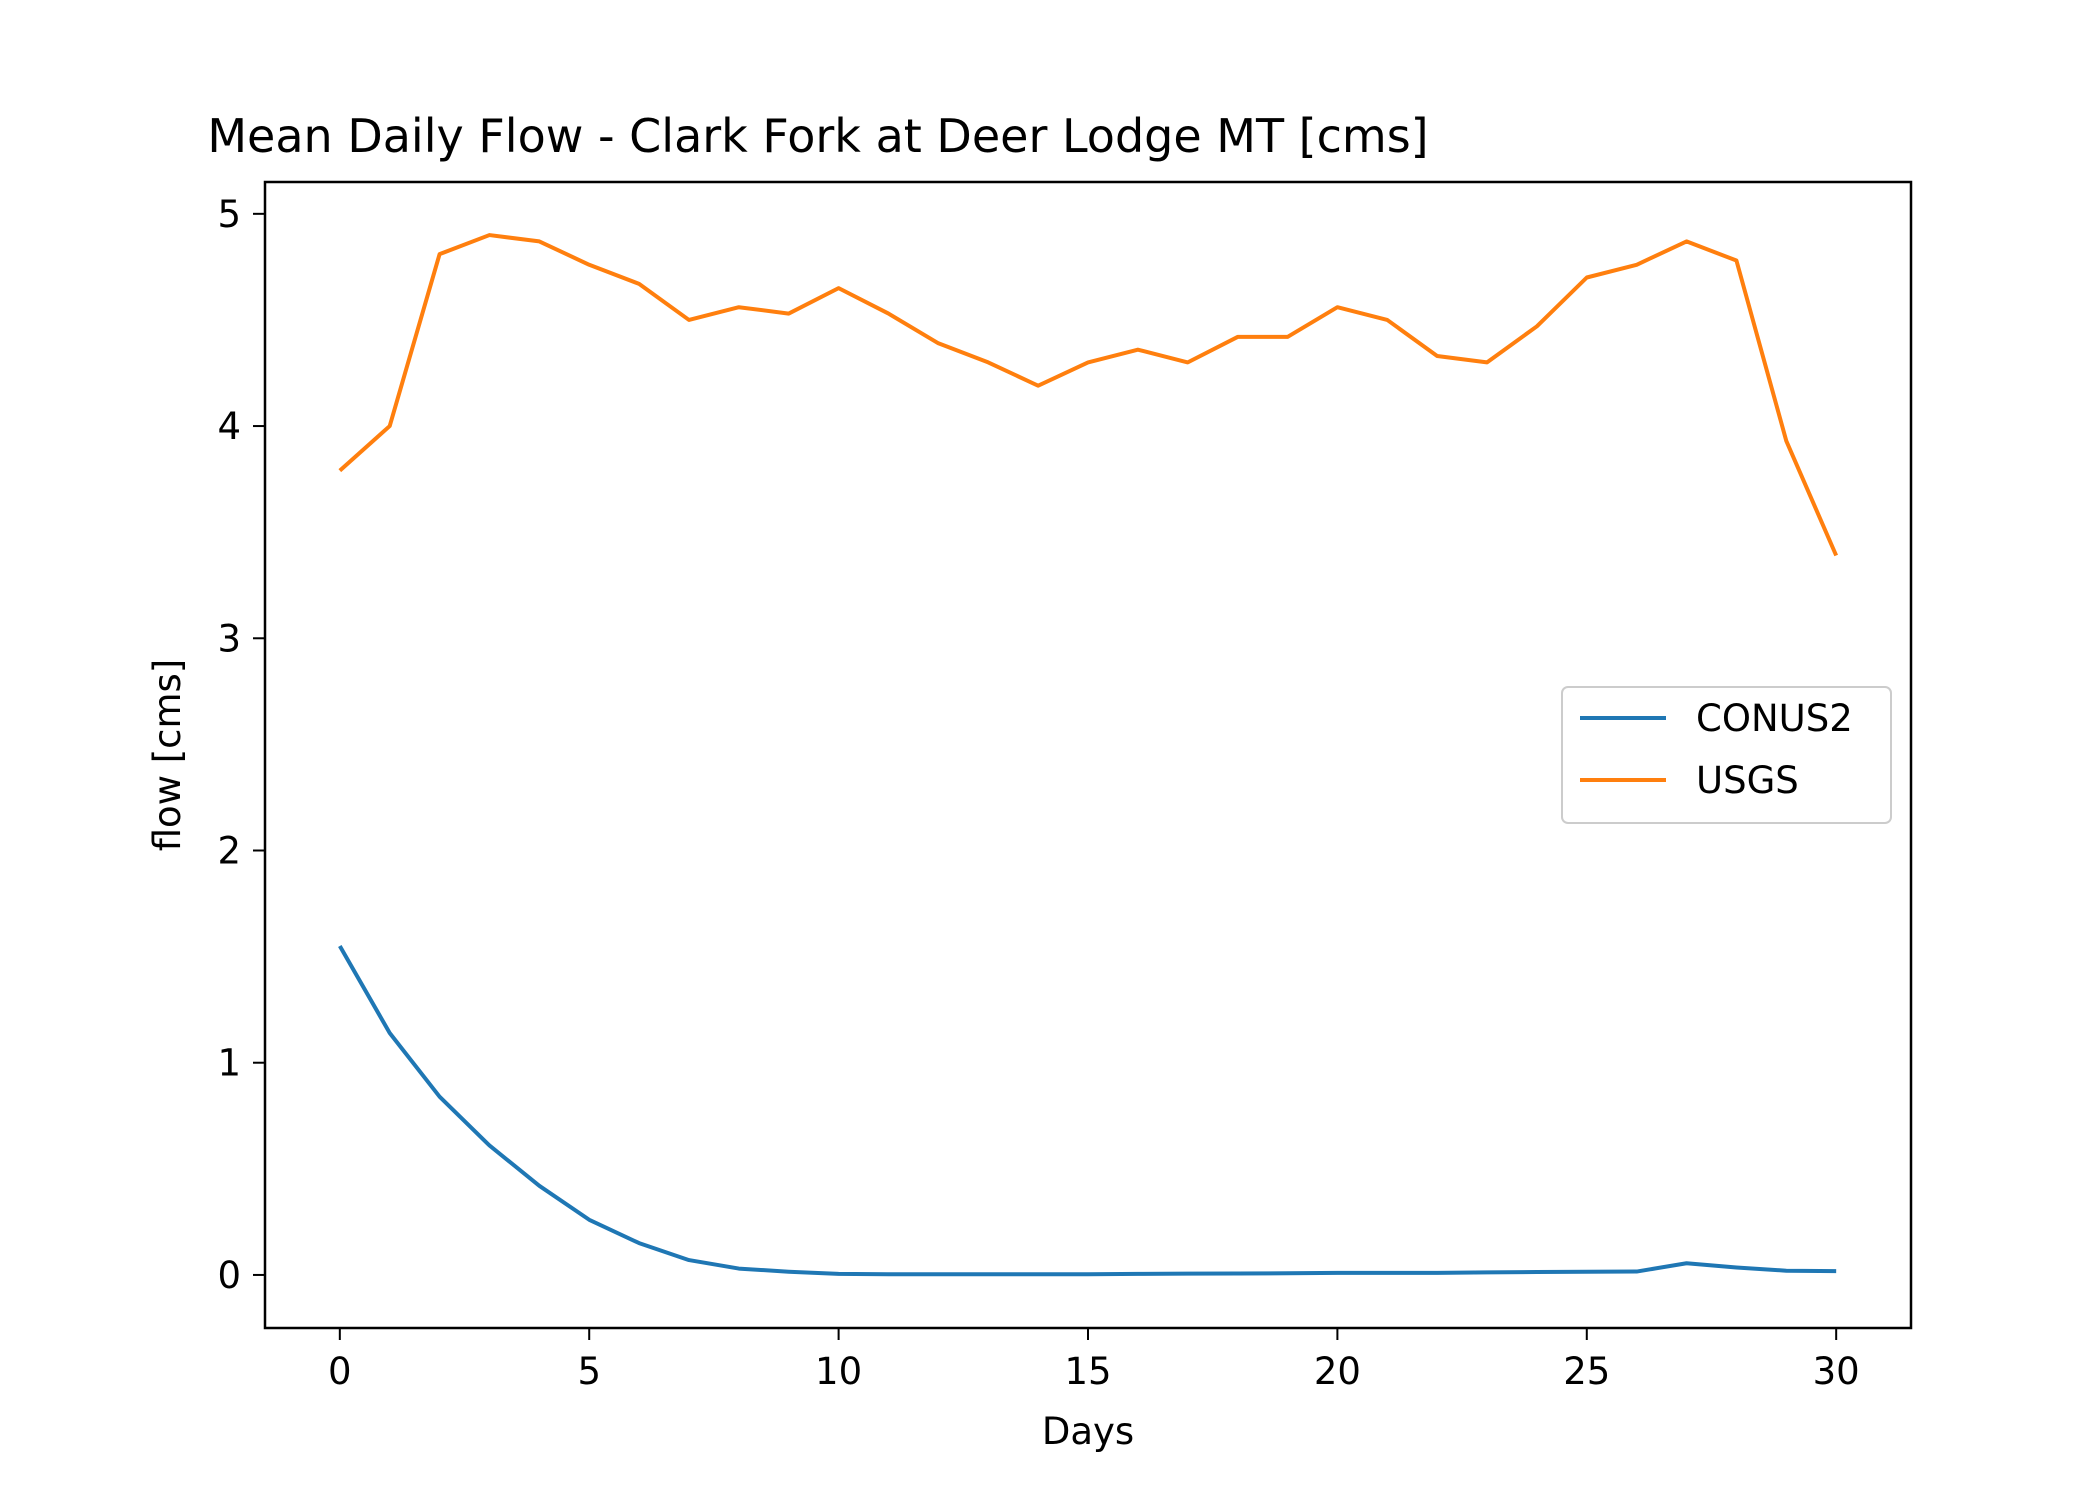 Image resolution: width=2100 pixels, height=1500 pixels. I want to click on x-tick-label: 0, so click(340, 1371).